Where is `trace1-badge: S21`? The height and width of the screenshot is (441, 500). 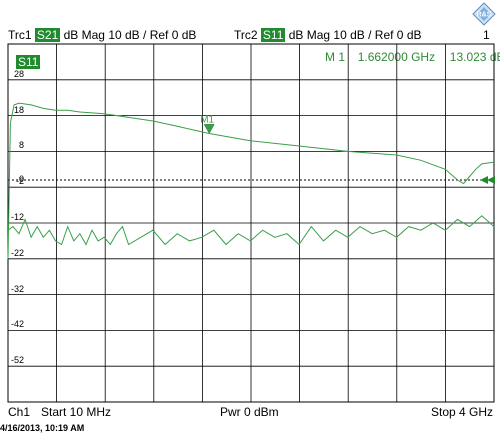 trace1-badge: S21 is located at coordinates (47, 35).